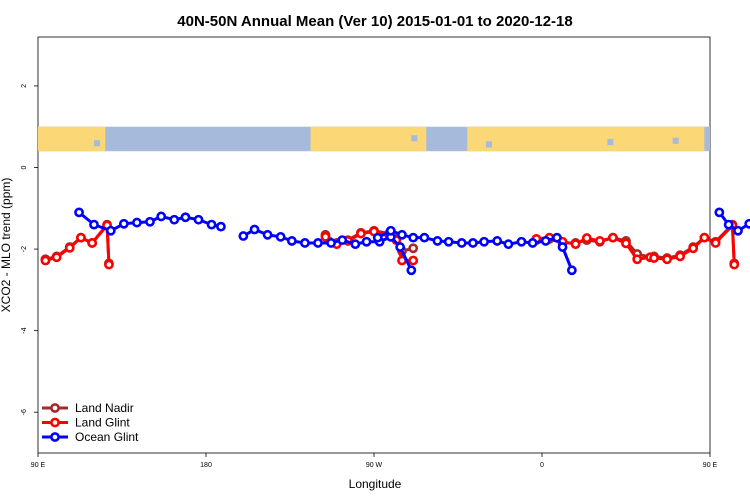 The image size is (750, 500). Describe the element at coordinates (107, 437) in the screenshot. I see `legend-label: Ocean Glint` at that location.